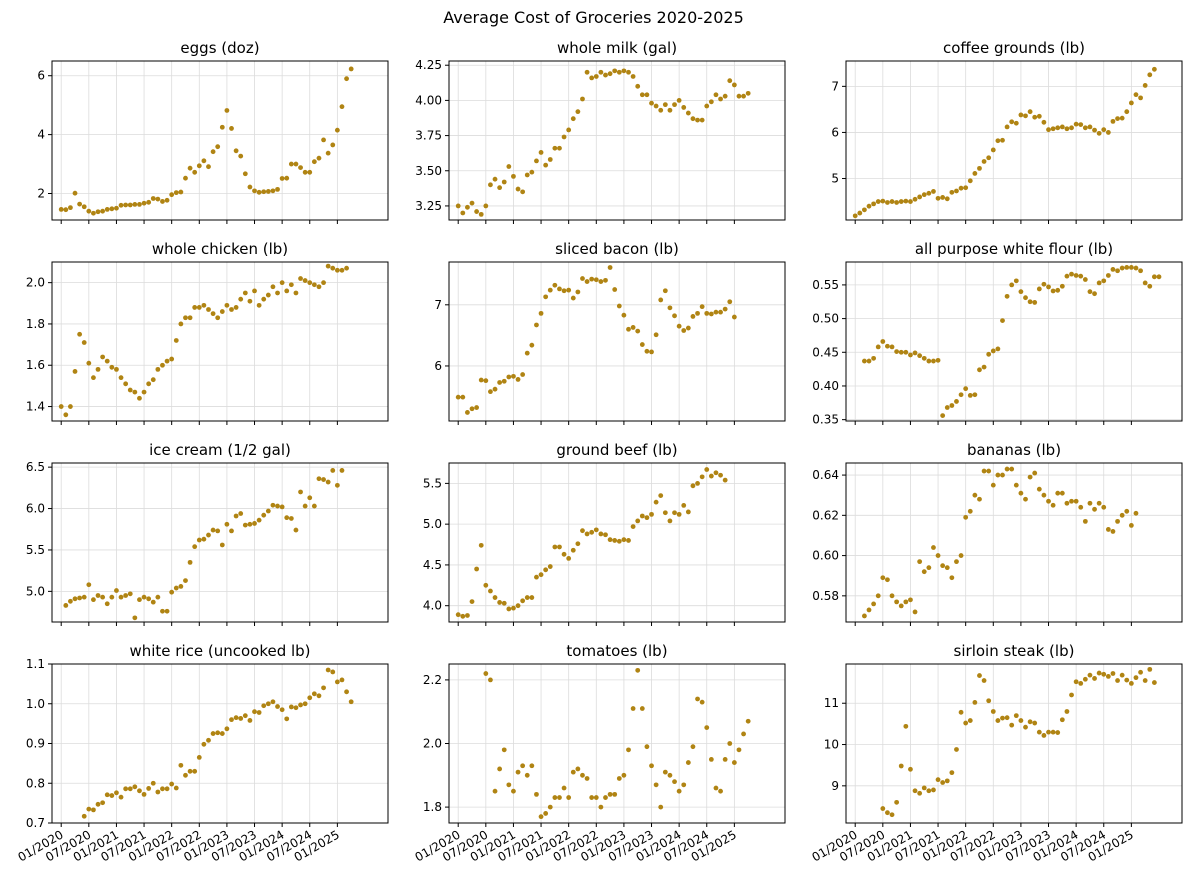 This screenshot has width=1187, height=886. Describe the element at coordinates (438, 366) in the screenshot. I see `y-tick-label: 6` at that location.